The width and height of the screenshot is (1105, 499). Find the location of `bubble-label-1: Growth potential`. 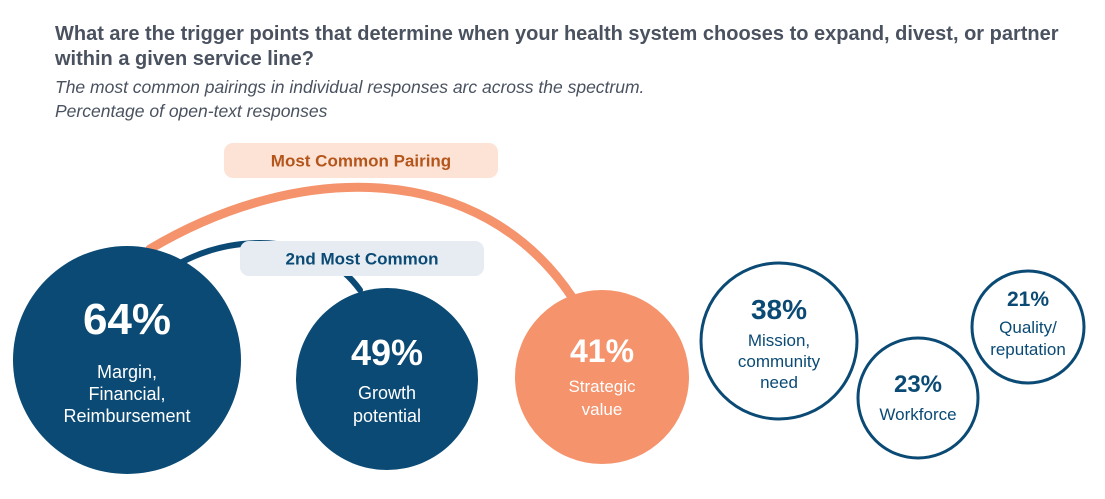

bubble-label-1: Growth potential is located at coordinates (387, 404).